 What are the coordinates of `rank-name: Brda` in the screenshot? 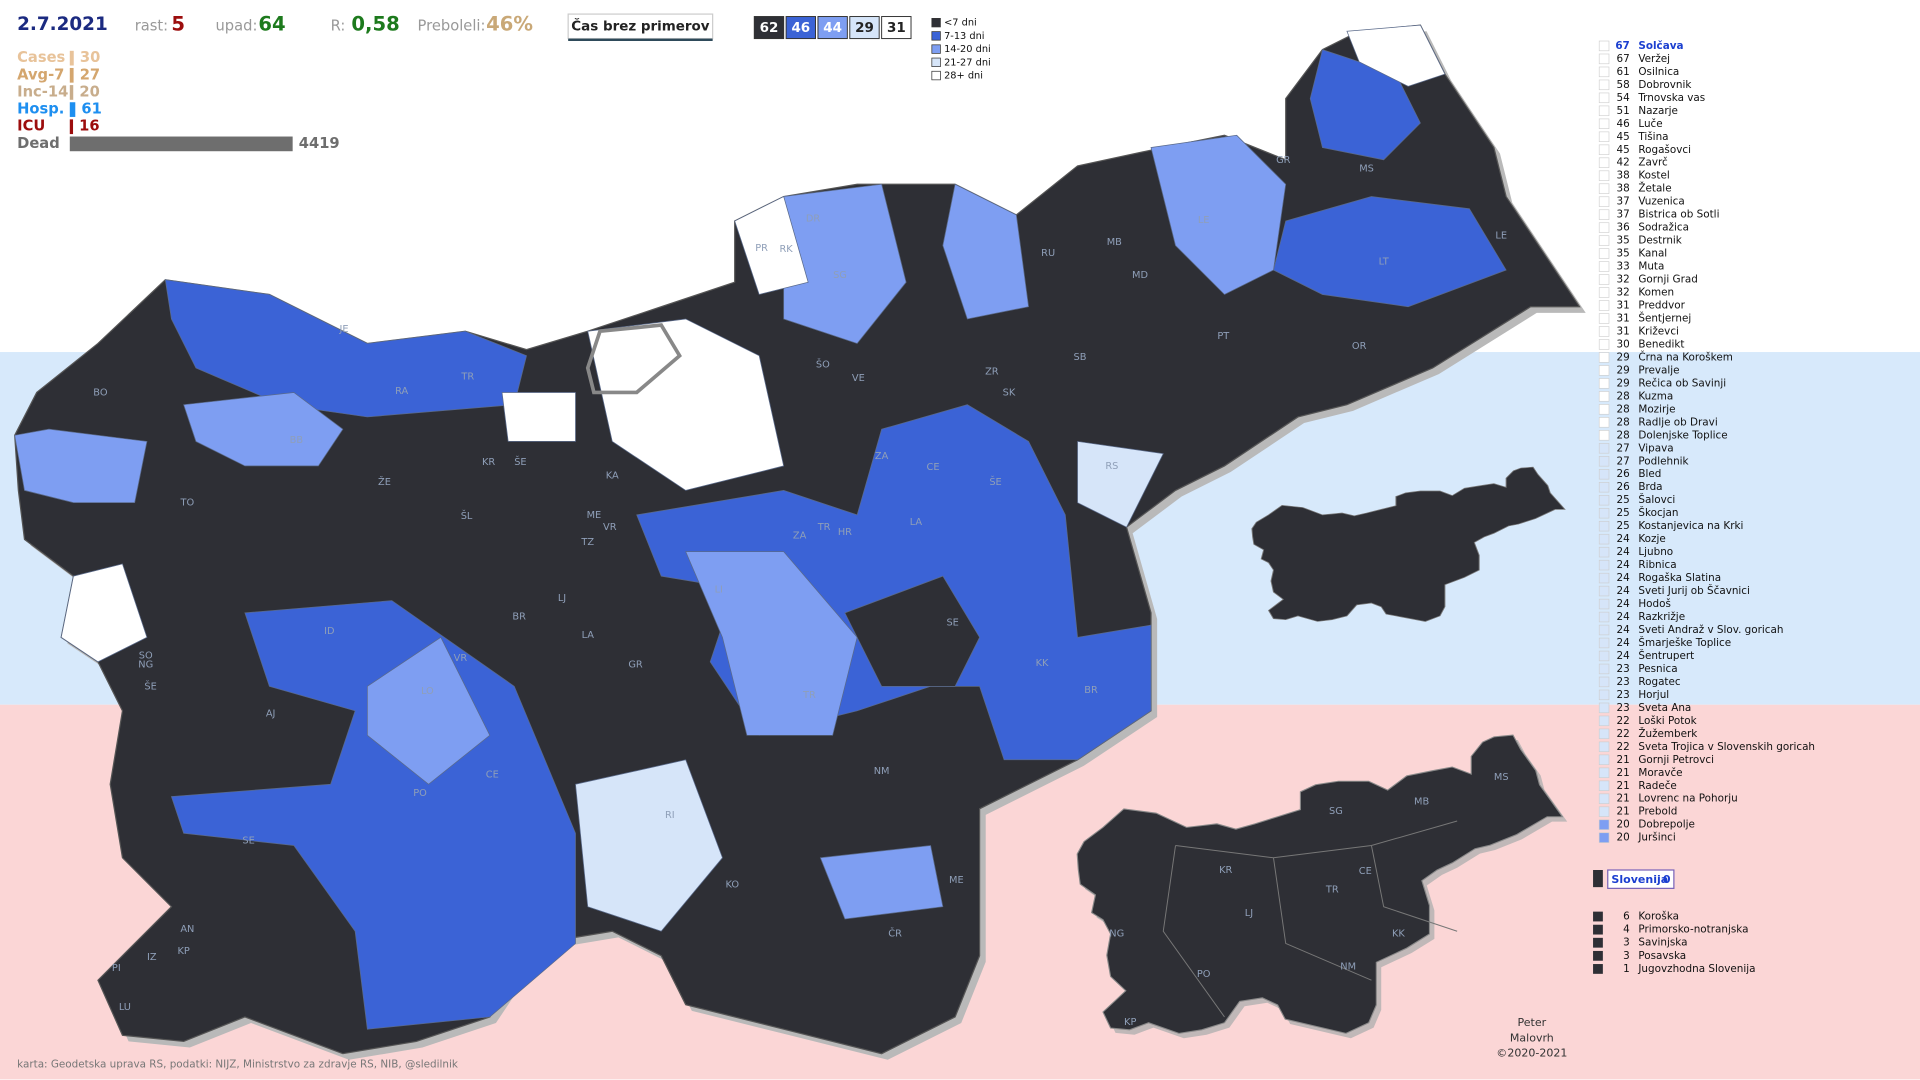 It's located at (1650, 487).